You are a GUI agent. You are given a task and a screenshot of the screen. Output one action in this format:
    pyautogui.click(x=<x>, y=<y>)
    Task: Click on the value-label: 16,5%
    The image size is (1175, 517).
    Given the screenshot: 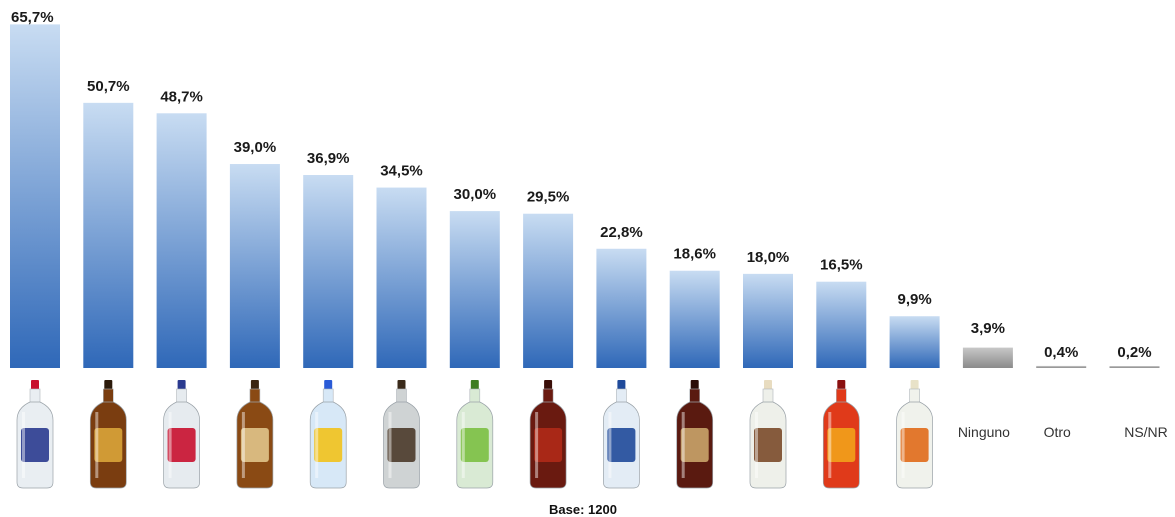 What is the action you would take?
    pyautogui.click(x=841, y=265)
    